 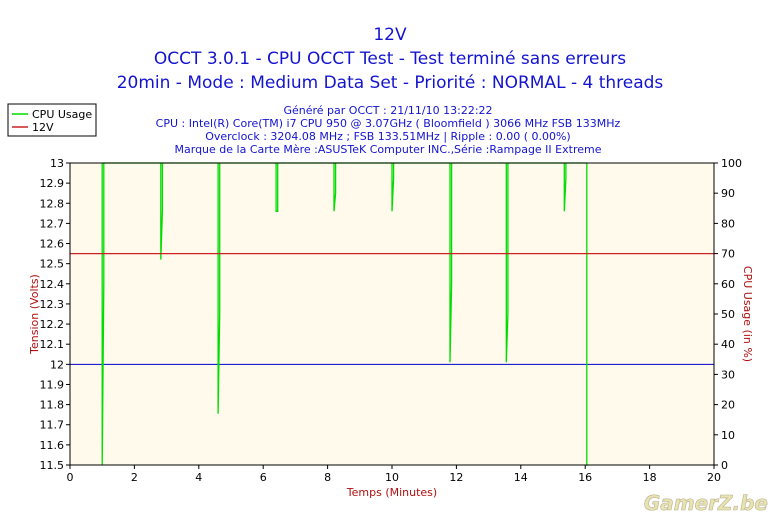 I want to click on x-tick-label: 16, so click(x=585, y=477).